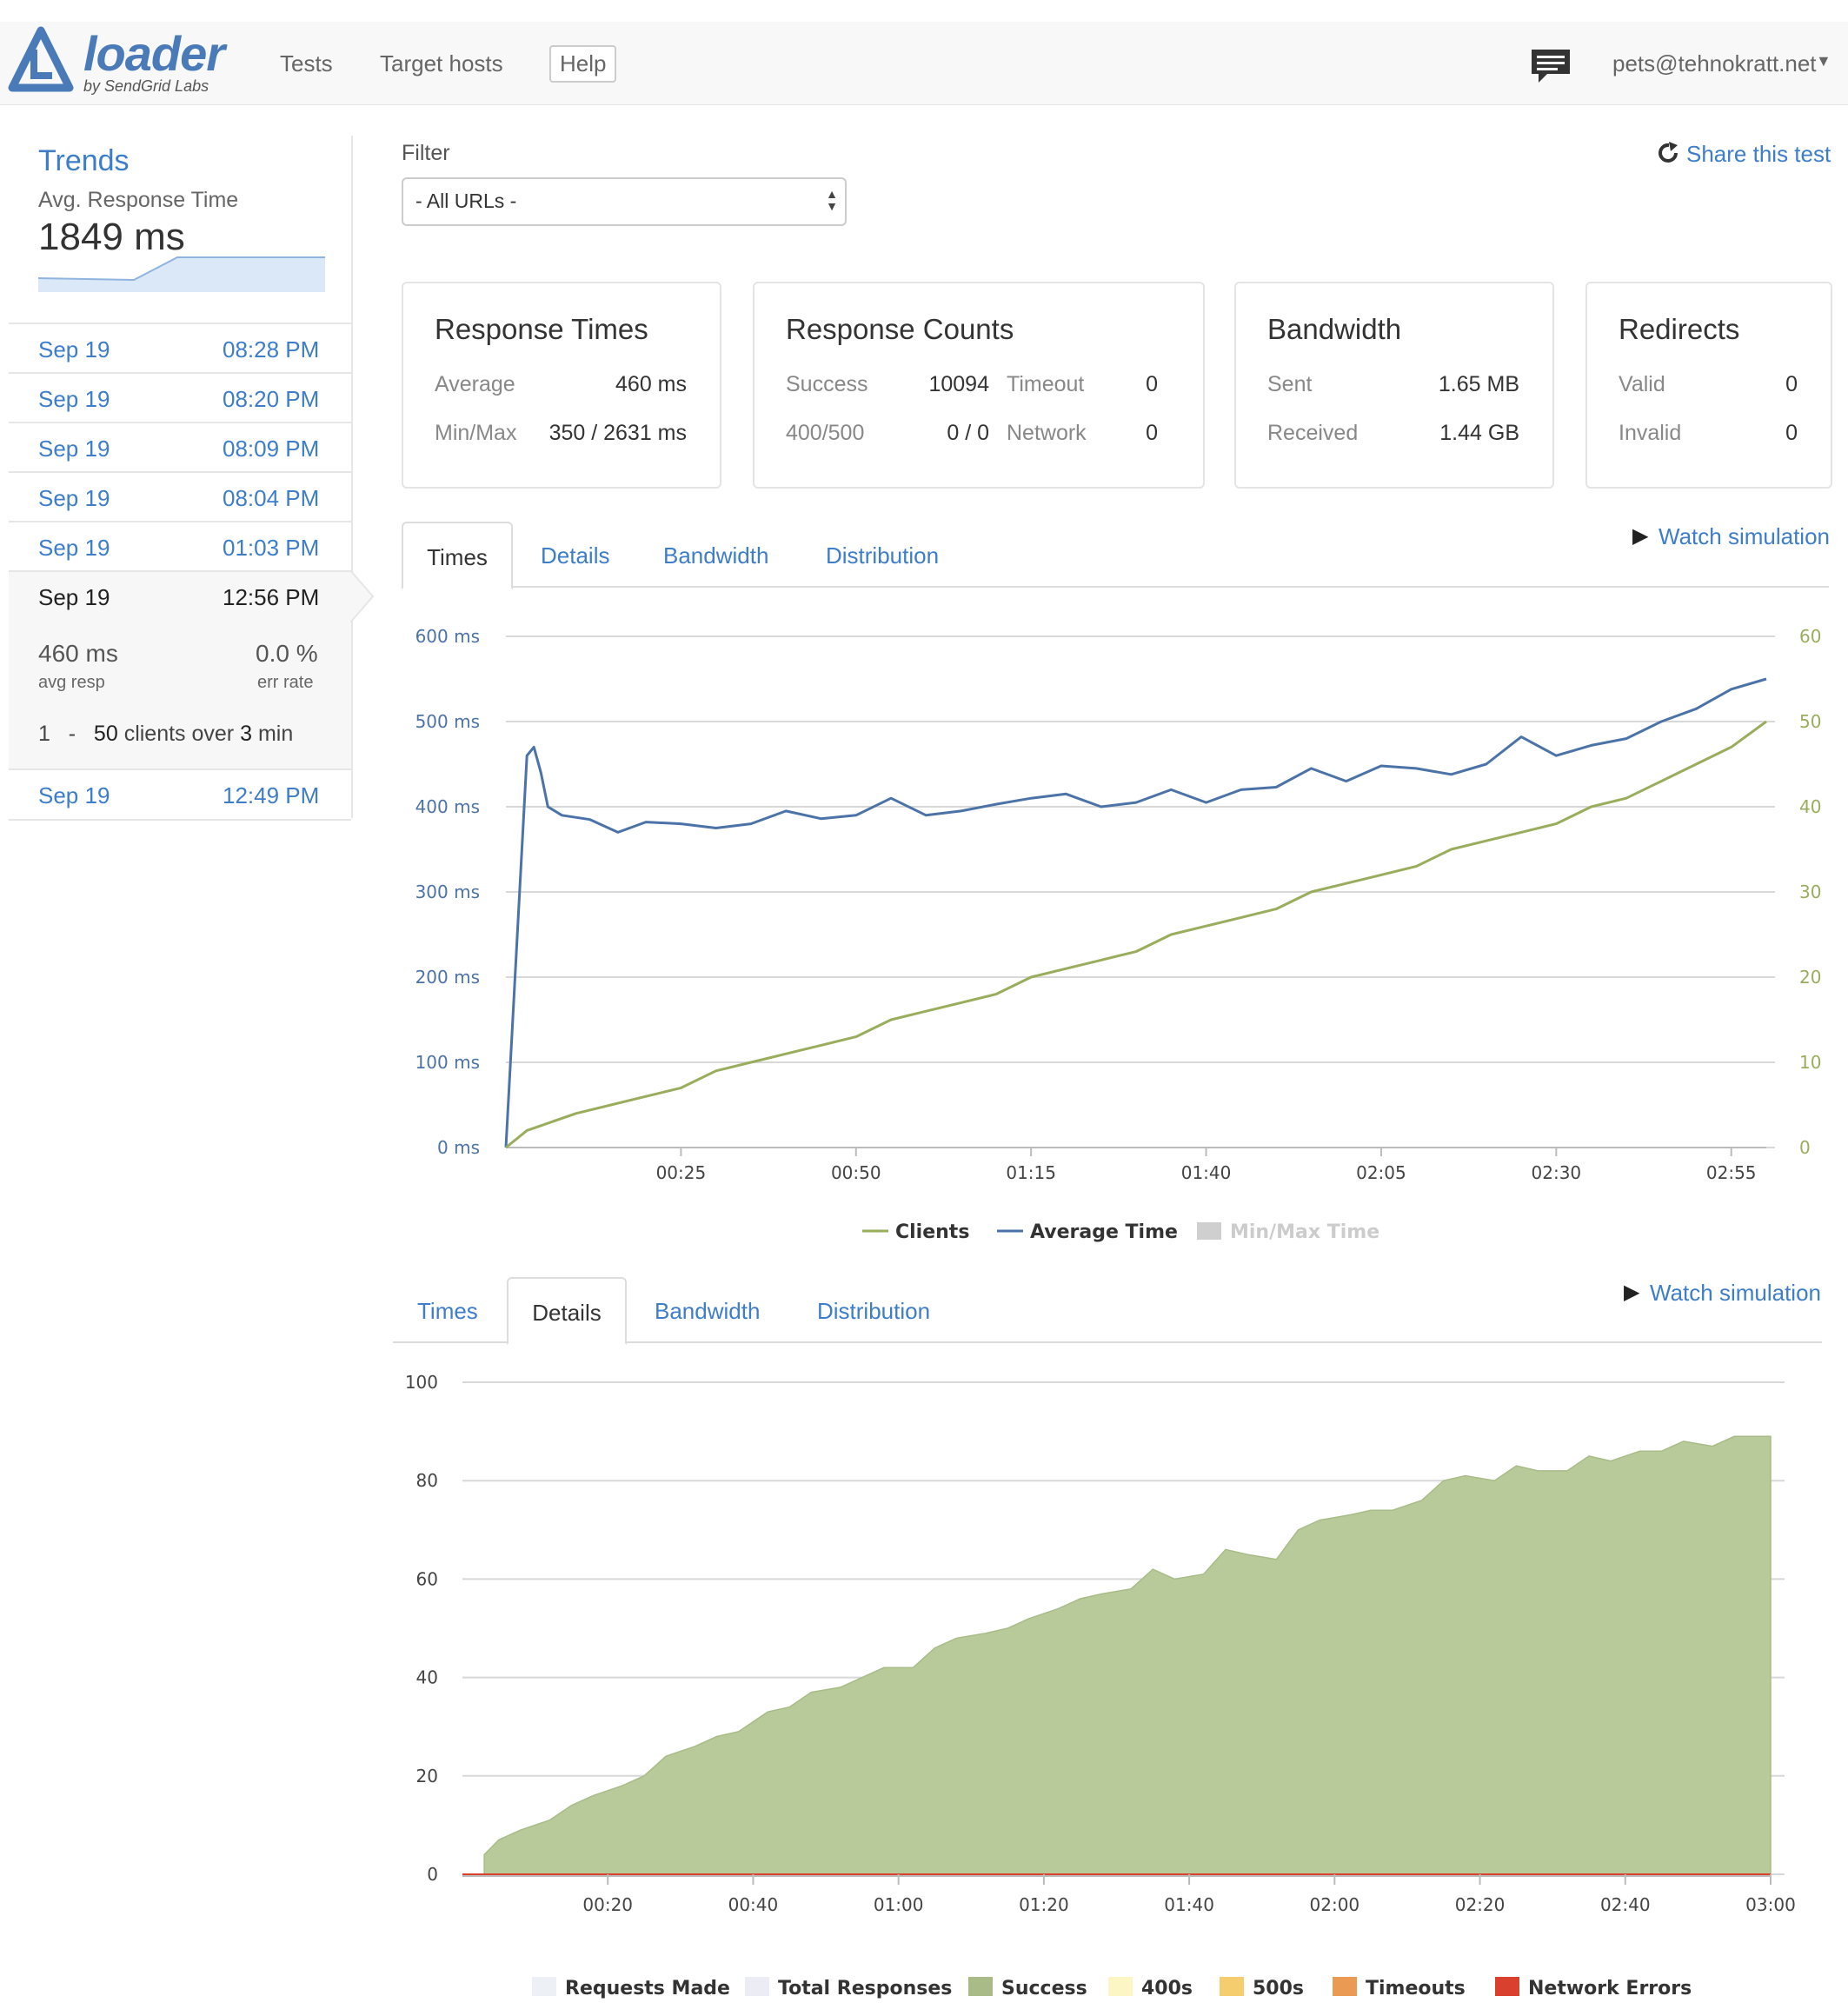 The image size is (1848, 2016). I want to click on err-rate-label: err rate, so click(285, 682).